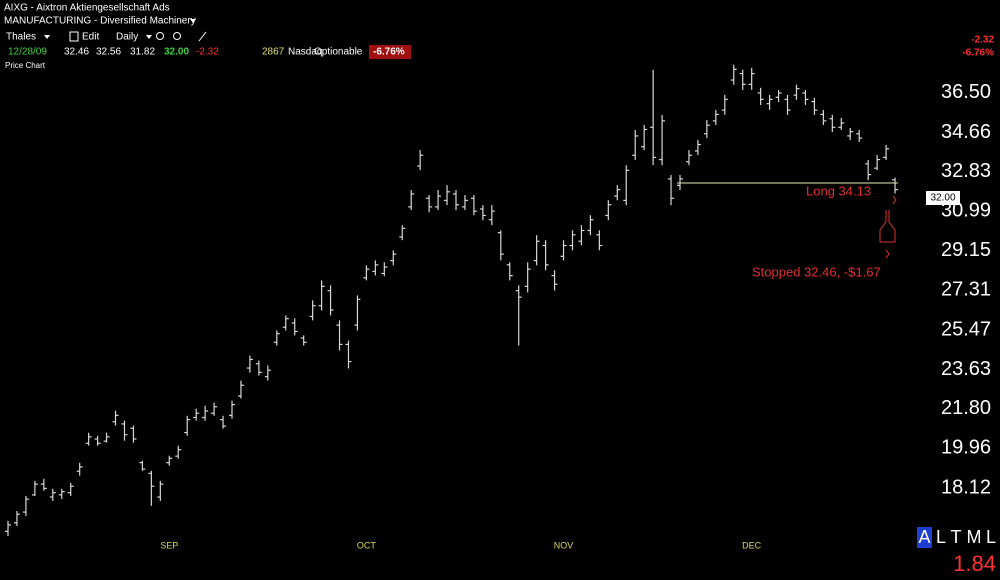  I want to click on price-tag, so click(943, 198).